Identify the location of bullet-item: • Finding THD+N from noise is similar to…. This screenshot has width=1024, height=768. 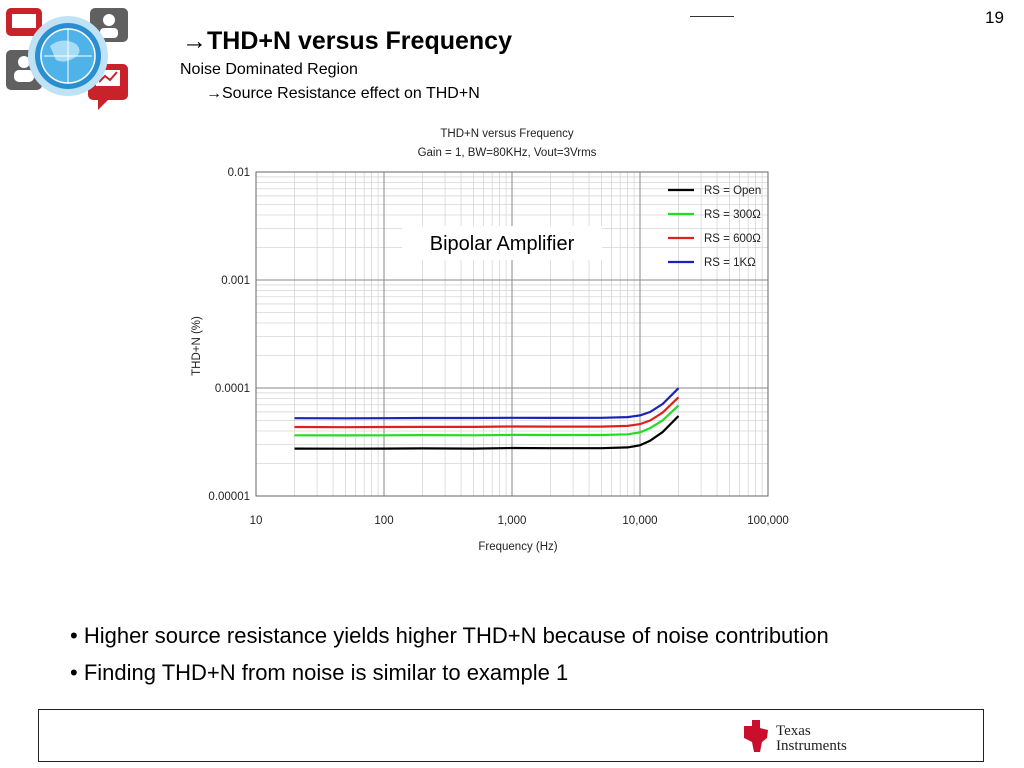
(319, 672).